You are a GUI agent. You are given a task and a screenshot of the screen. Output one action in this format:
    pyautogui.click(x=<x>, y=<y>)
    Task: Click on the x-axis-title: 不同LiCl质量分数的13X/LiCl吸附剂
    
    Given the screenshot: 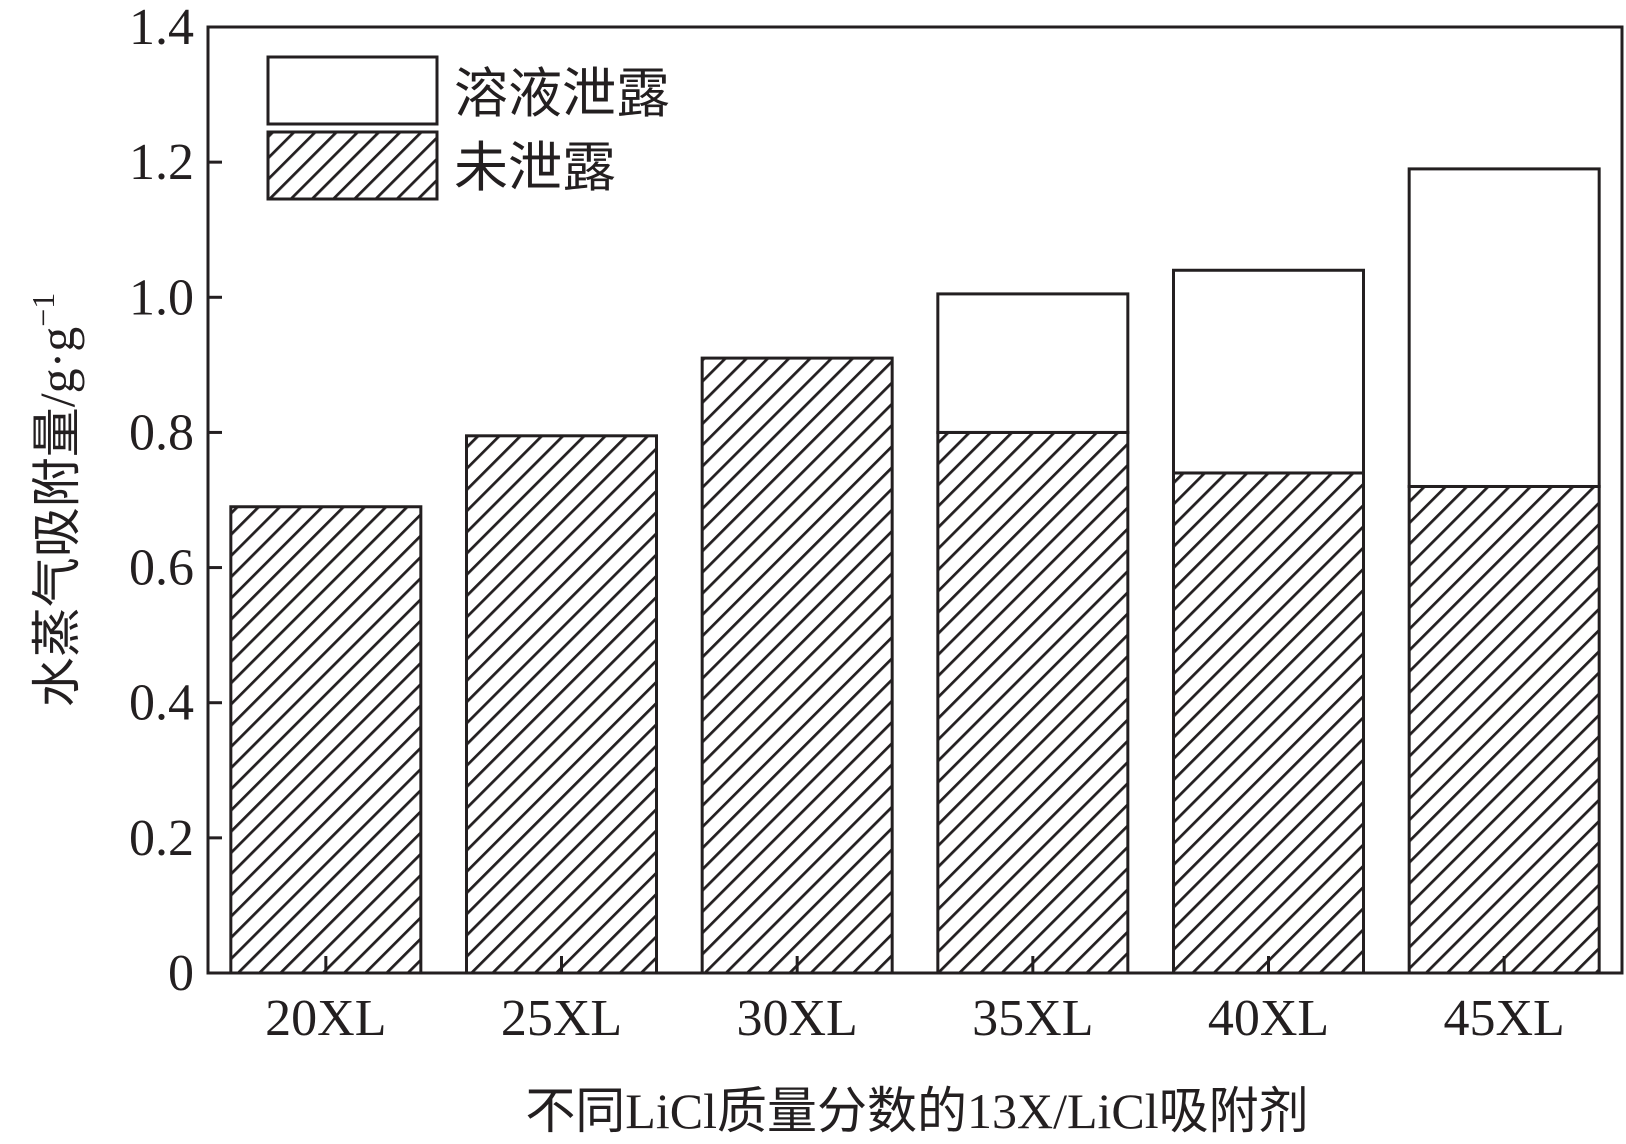 What is the action you would take?
    pyautogui.click(x=916, y=1111)
    